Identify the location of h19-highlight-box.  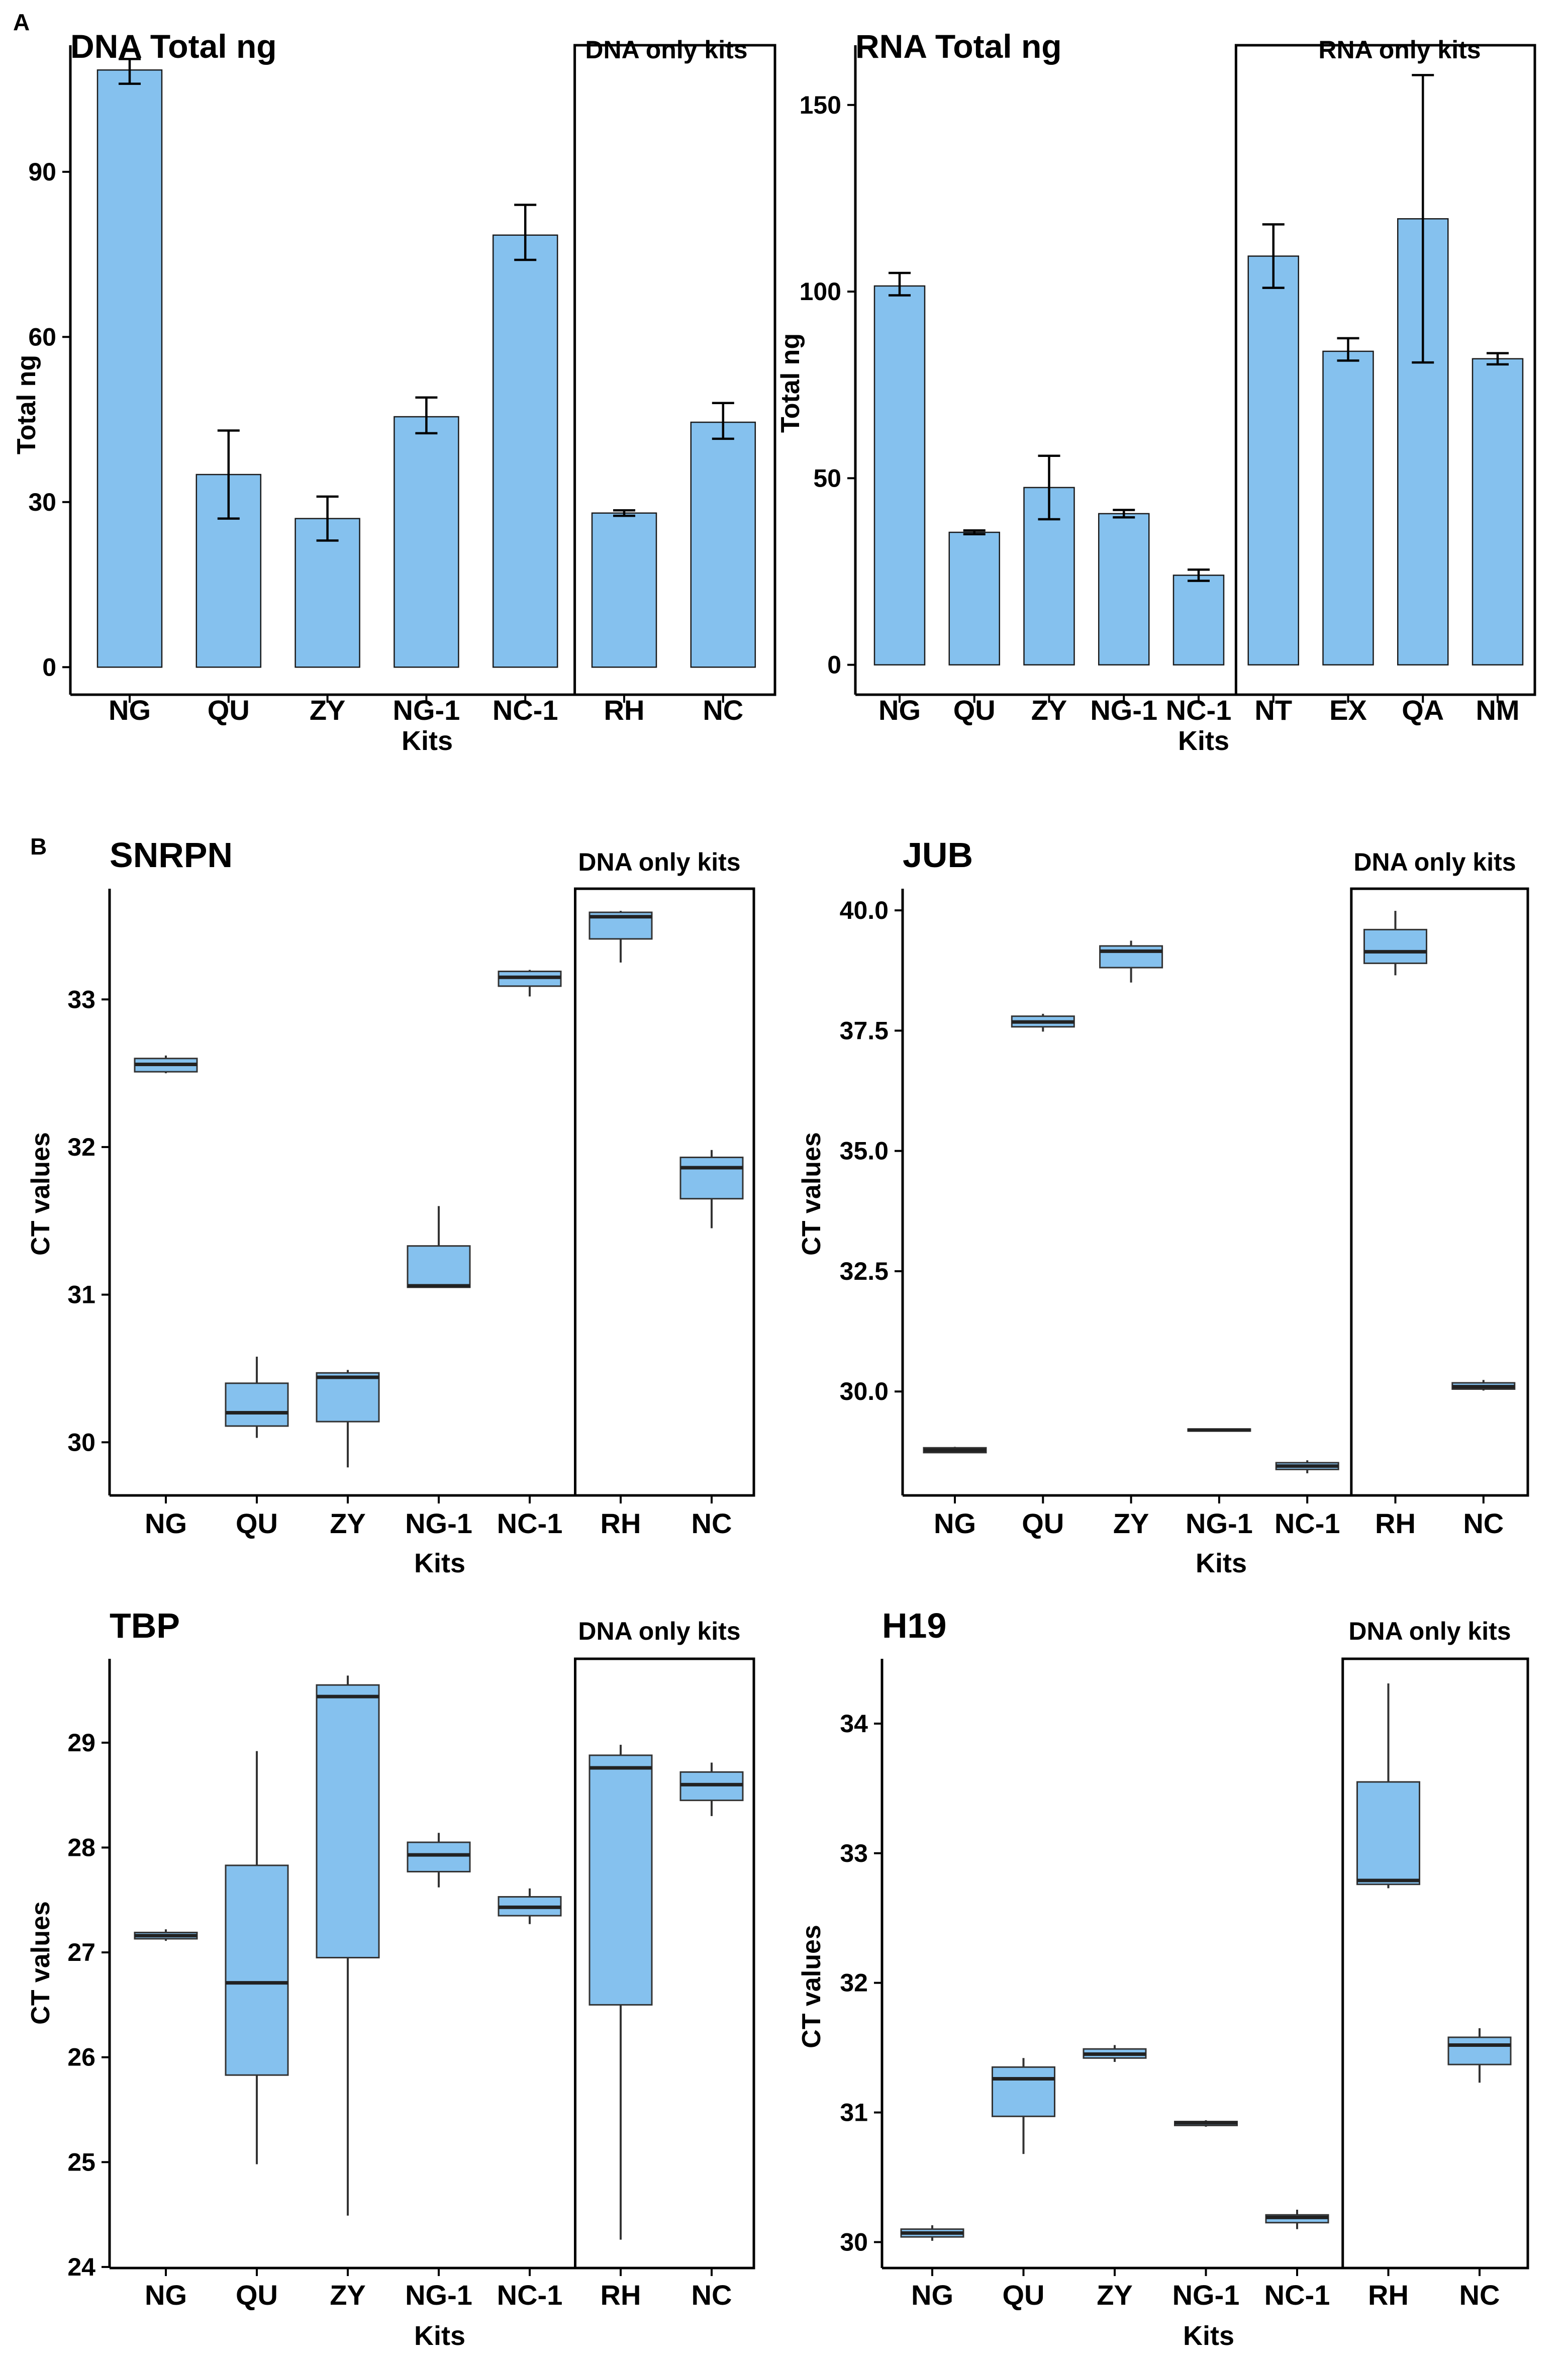
(1435, 1963).